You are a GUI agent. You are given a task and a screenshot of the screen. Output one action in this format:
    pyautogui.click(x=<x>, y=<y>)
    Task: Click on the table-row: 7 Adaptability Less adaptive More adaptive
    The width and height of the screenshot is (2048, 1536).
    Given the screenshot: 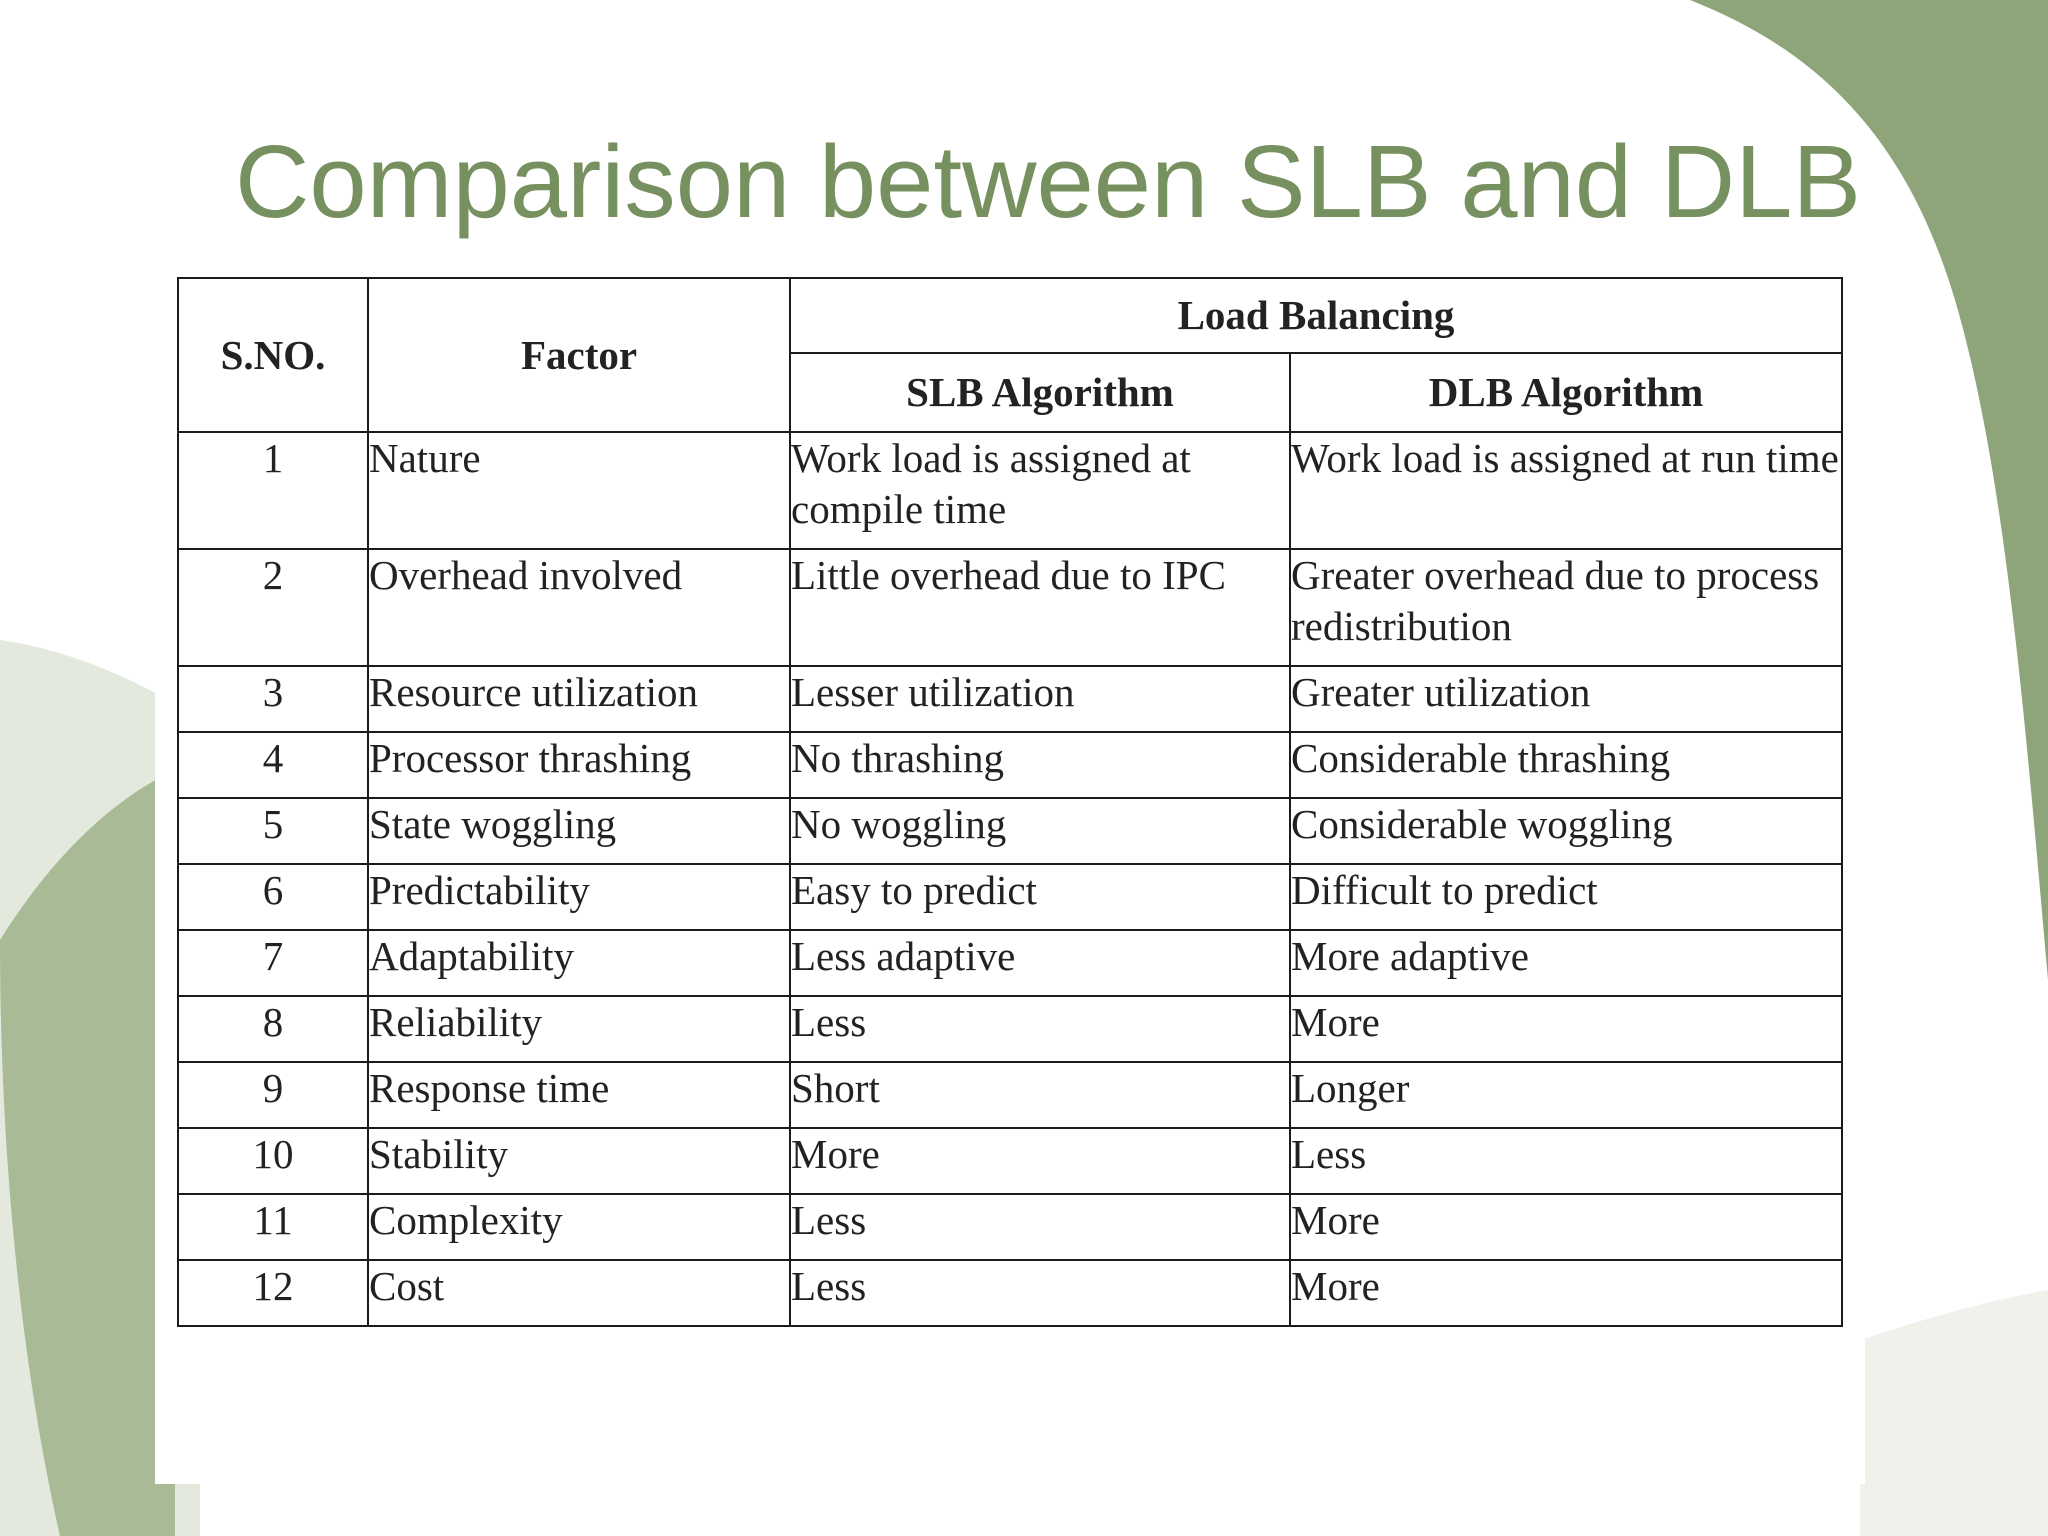 What is the action you would take?
    pyautogui.click(x=1010, y=963)
    